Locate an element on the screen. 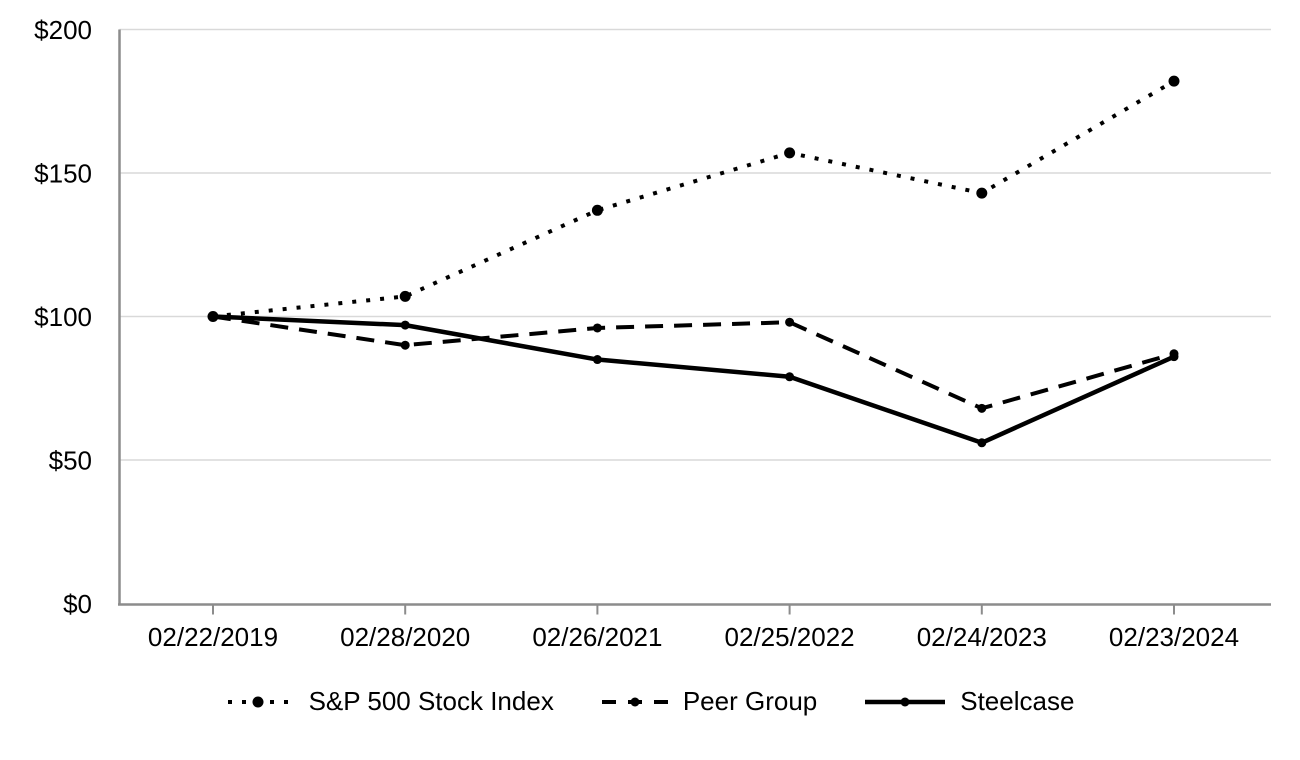 This screenshot has width=1300, height=760. solid-line-sample-icon is located at coordinates (905, 701).